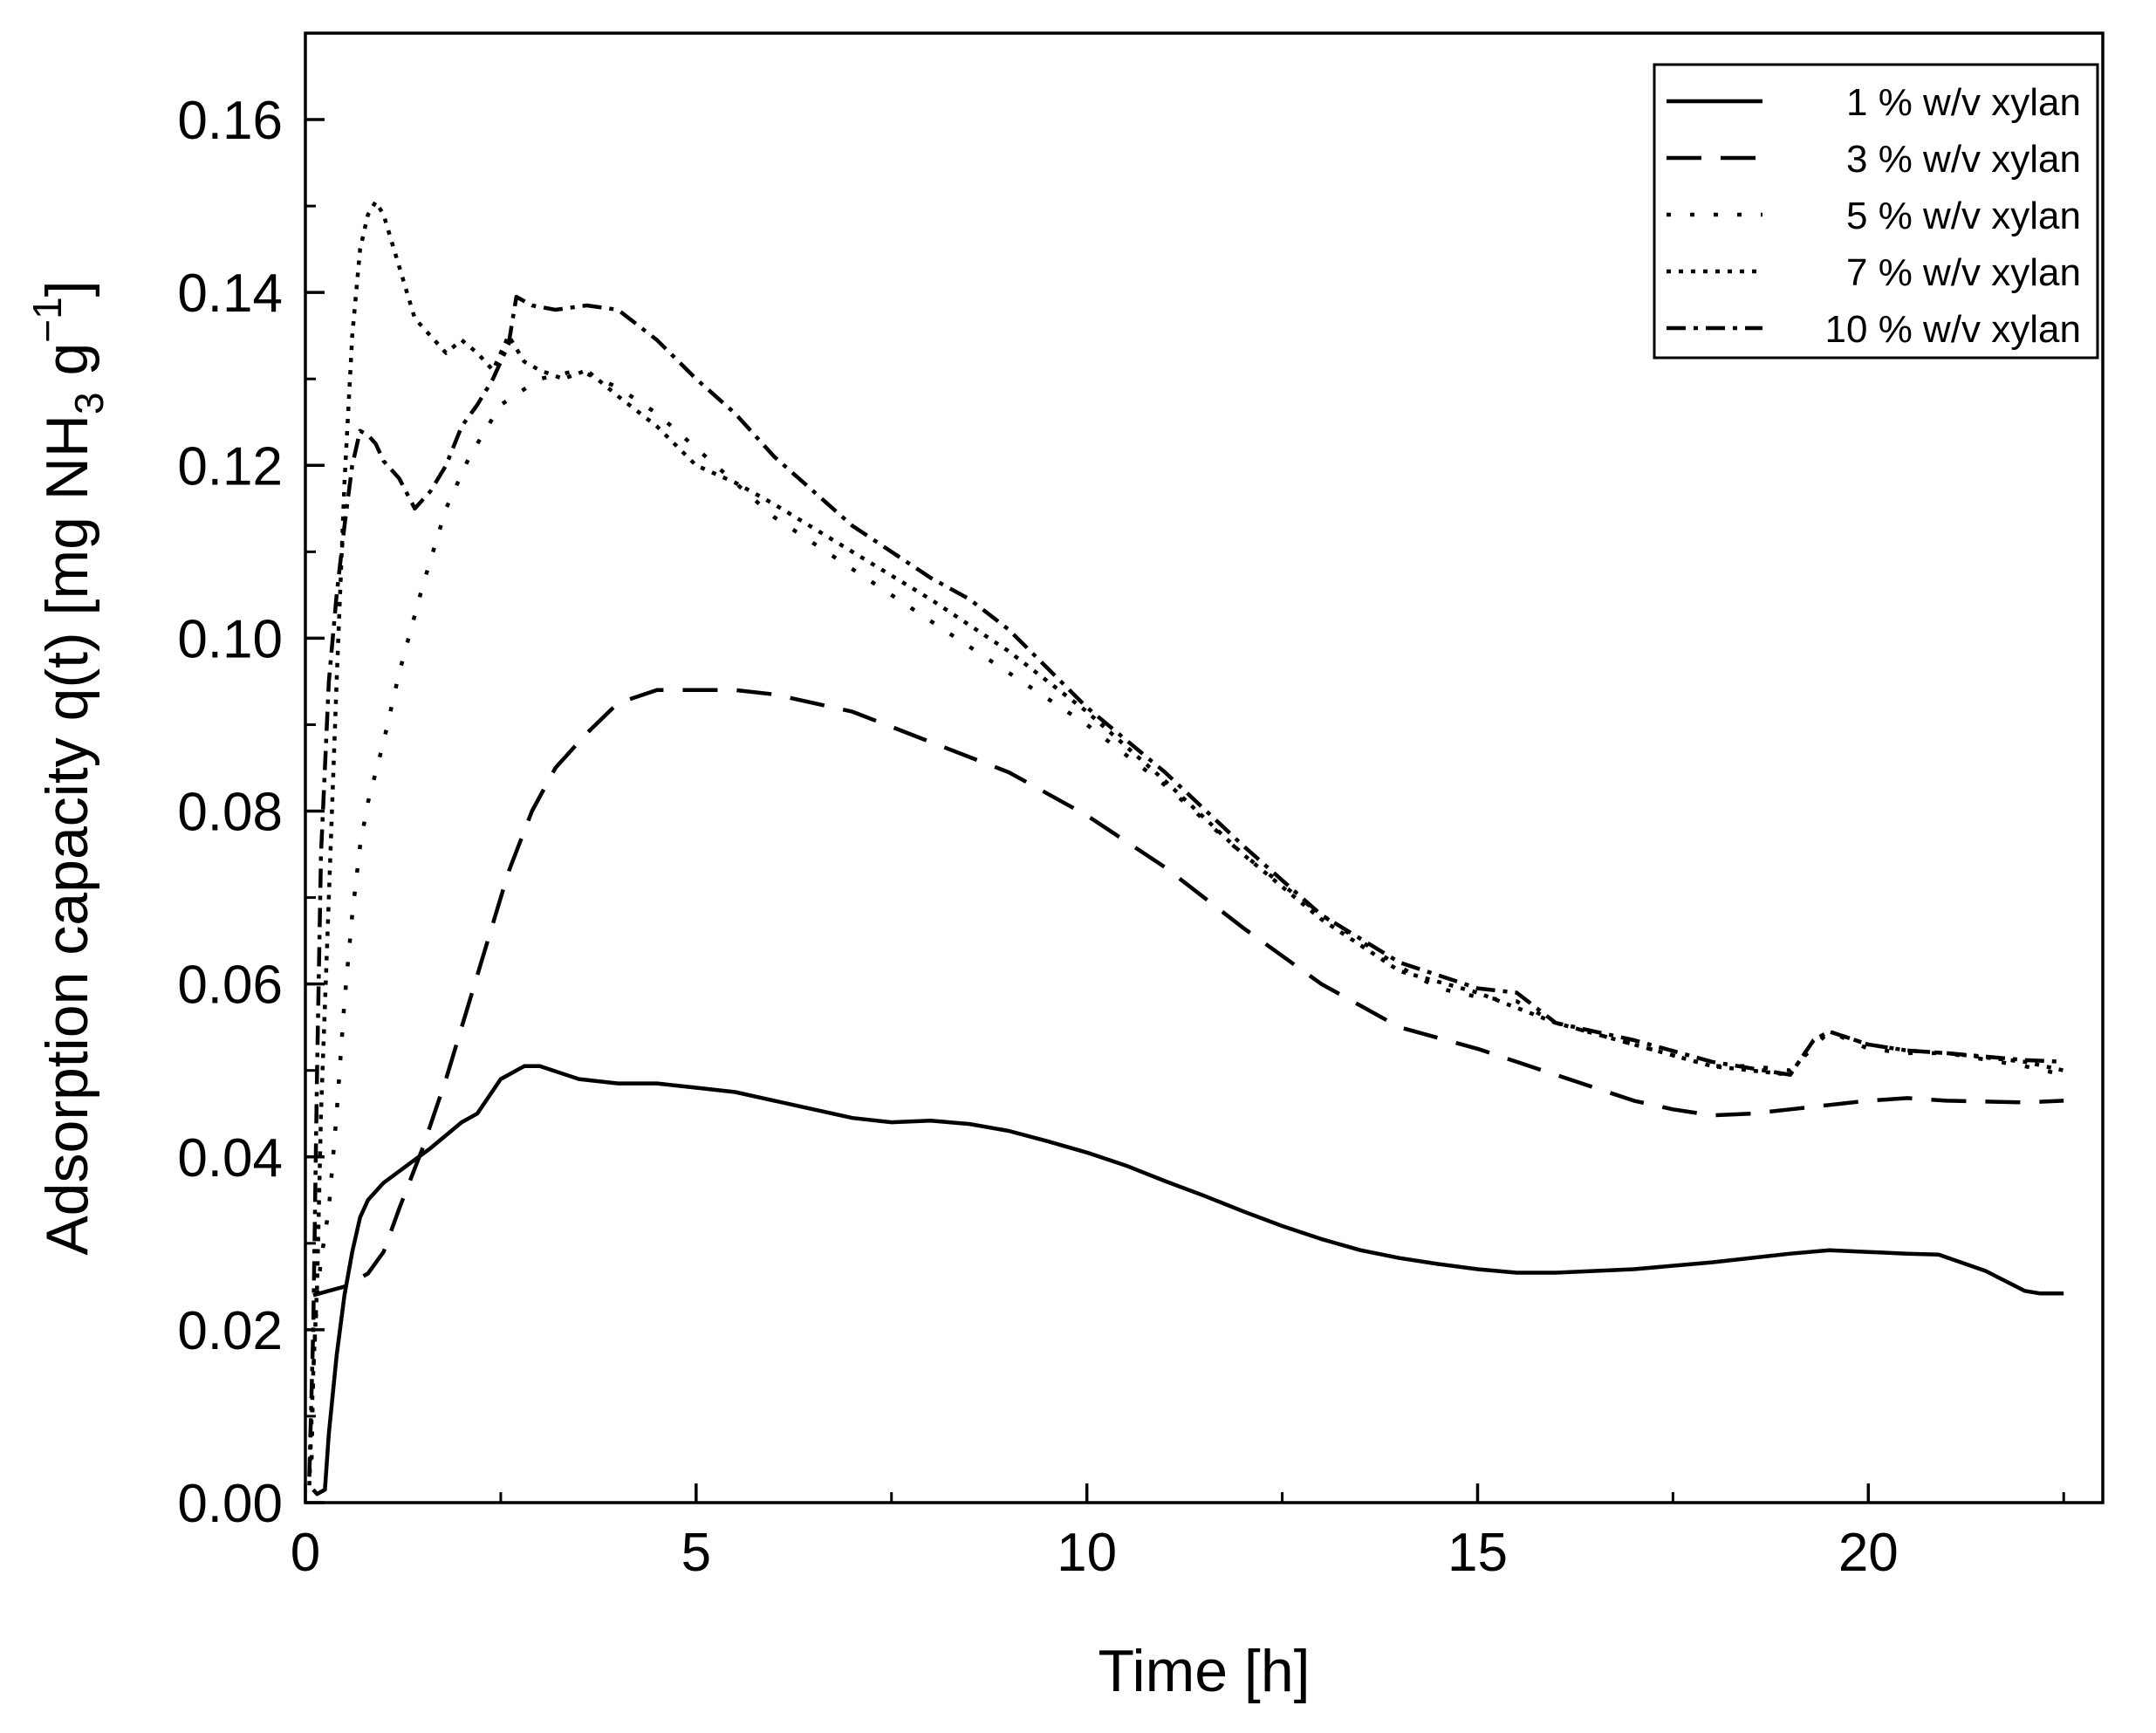 The height and width of the screenshot is (1733, 2156). I want to click on y-axis: 0.00 0.02 0.04 0.06 0.08 0.10 0.12 0.14 0.16, so click(251, 812).